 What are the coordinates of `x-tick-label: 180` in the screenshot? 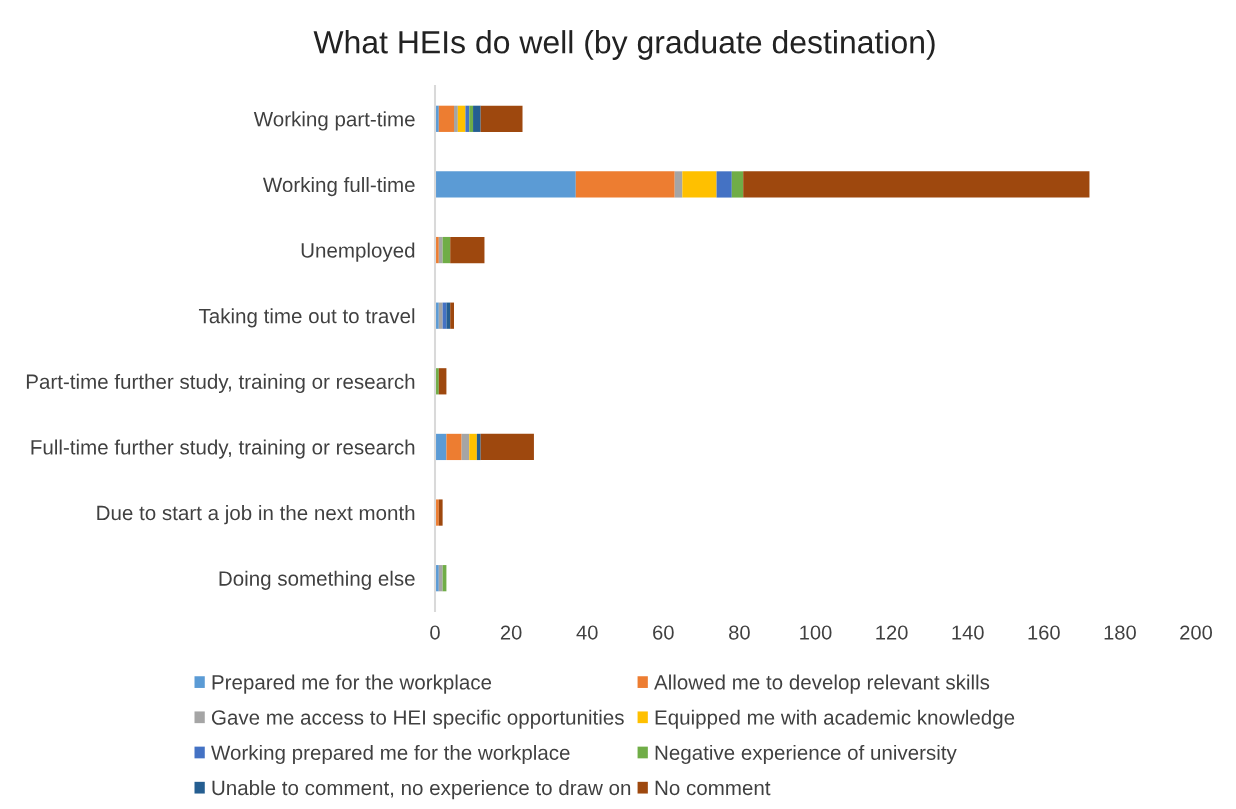 It's located at (1120, 632).